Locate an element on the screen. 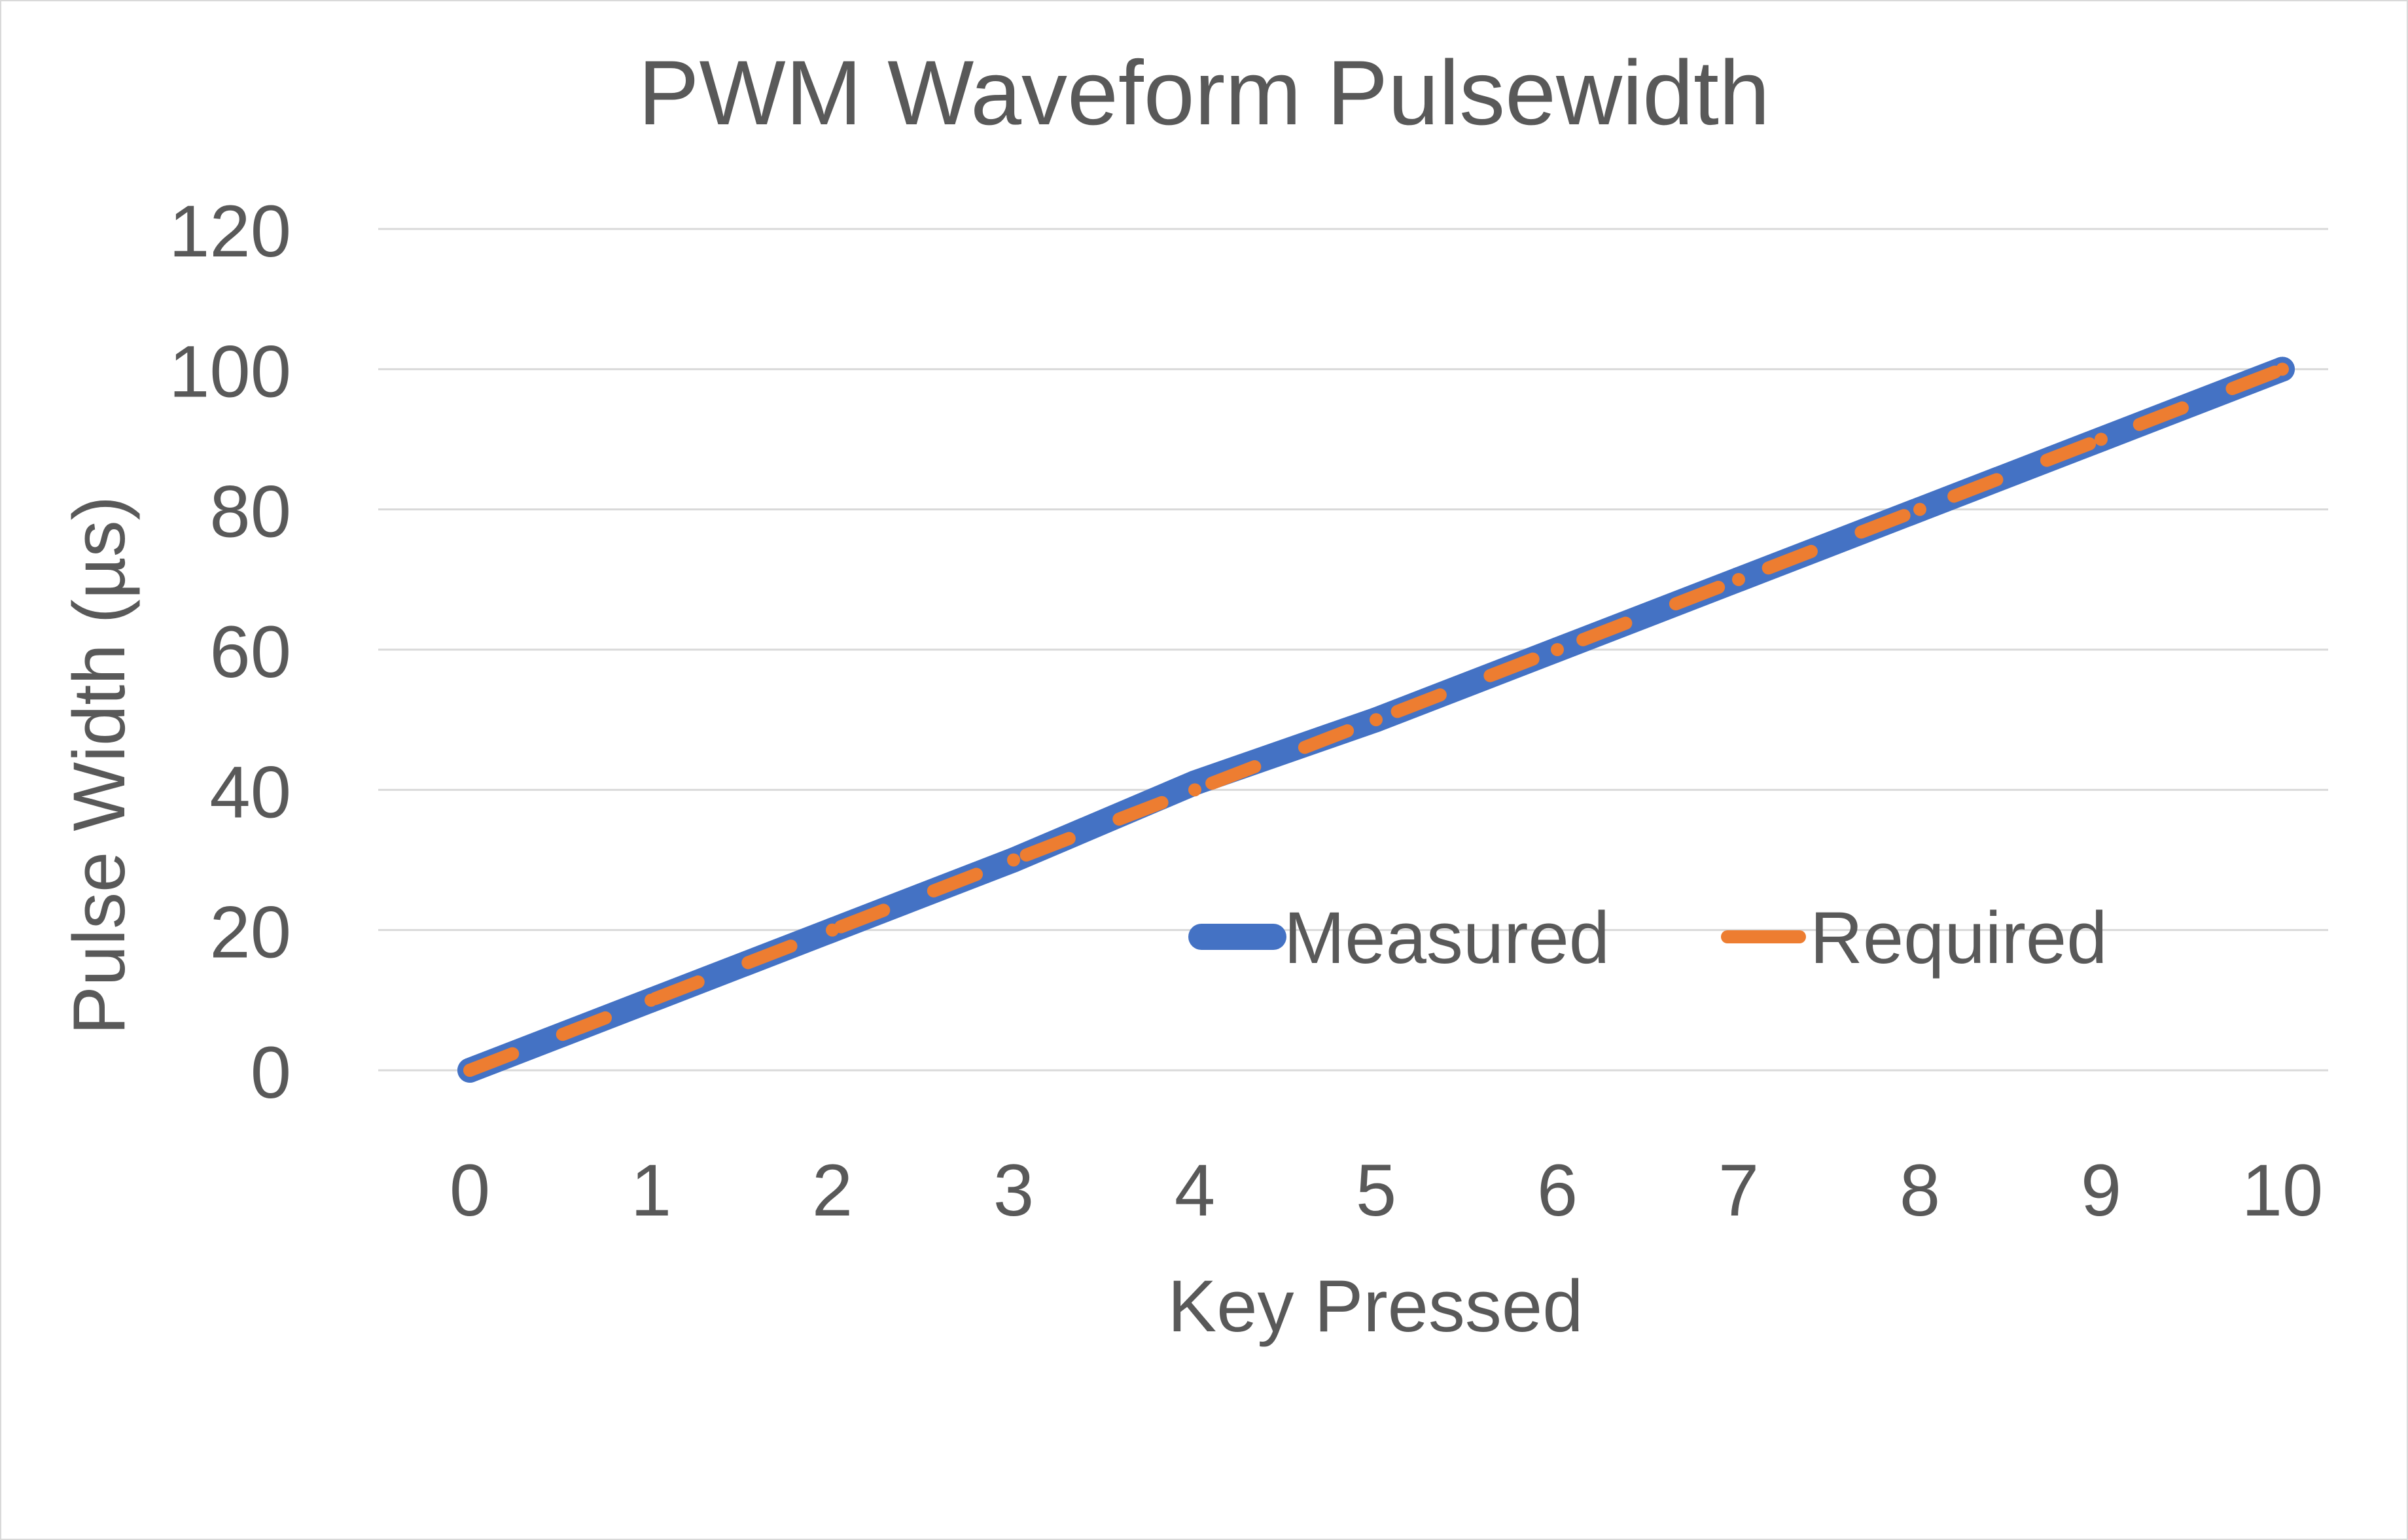 The height and width of the screenshot is (1540, 2408). x-axis-label: Key Pressed is located at coordinates (1376, 1306).